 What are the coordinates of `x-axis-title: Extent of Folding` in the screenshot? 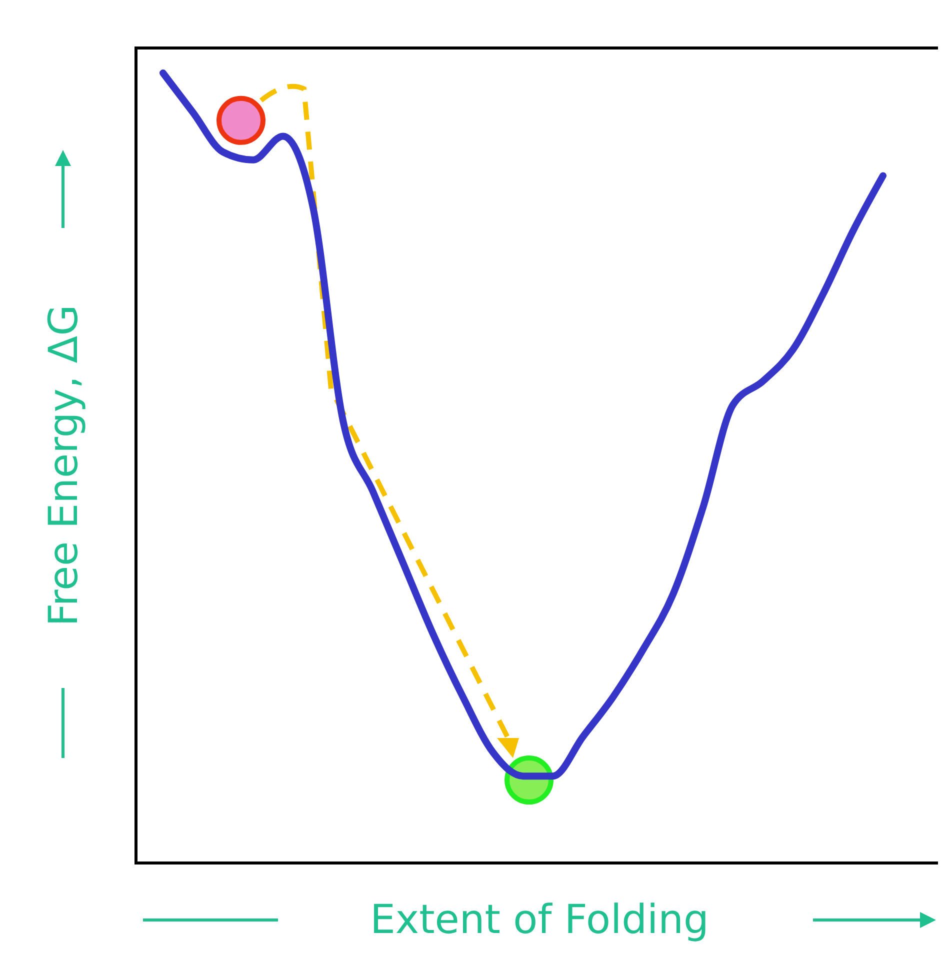 It's located at (539, 920).